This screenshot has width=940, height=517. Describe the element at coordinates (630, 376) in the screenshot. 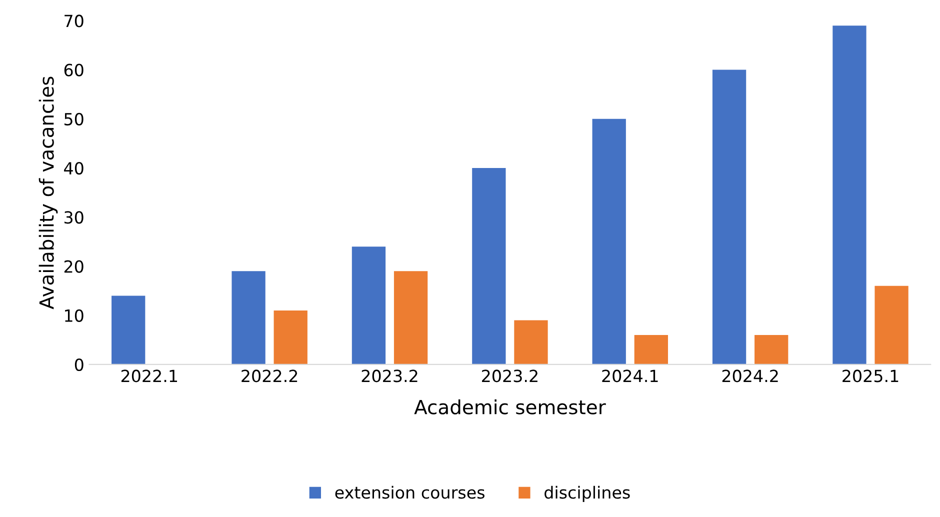

I see `x-tick-label: 2024.1` at that location.